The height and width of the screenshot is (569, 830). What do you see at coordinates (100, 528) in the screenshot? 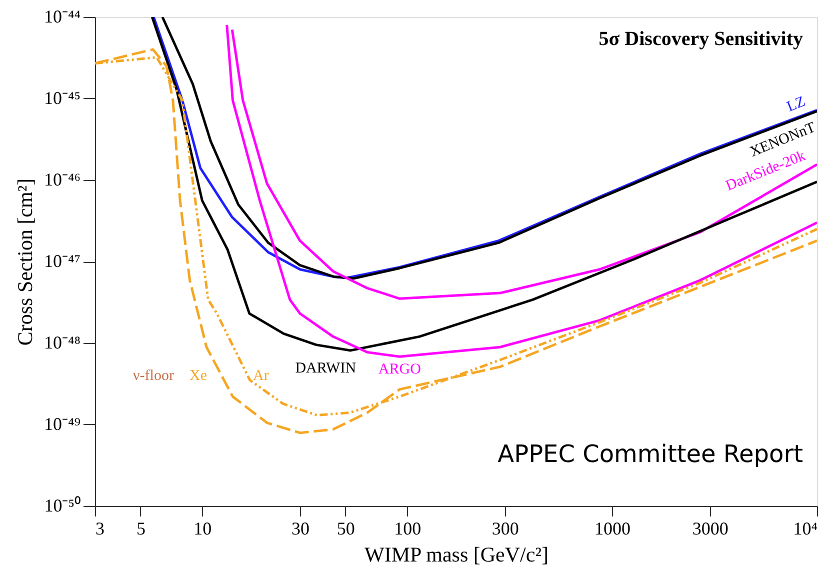
I see `x-tick-label: 3` at bounding box center [100, 528].